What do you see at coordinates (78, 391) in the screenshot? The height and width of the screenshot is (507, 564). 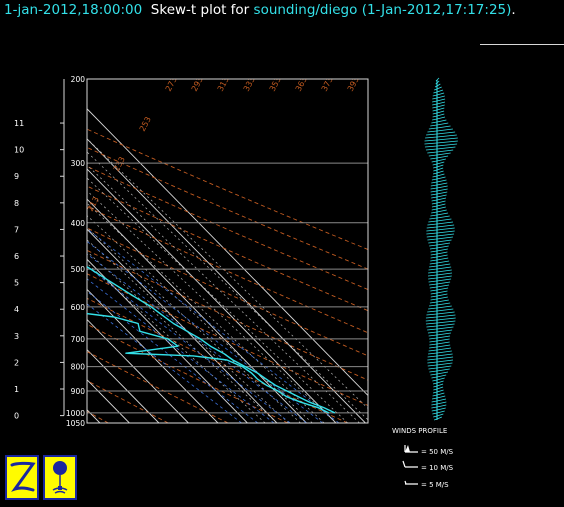 I see `pressure-tick-label: 900` at bounding box center [78, 391].